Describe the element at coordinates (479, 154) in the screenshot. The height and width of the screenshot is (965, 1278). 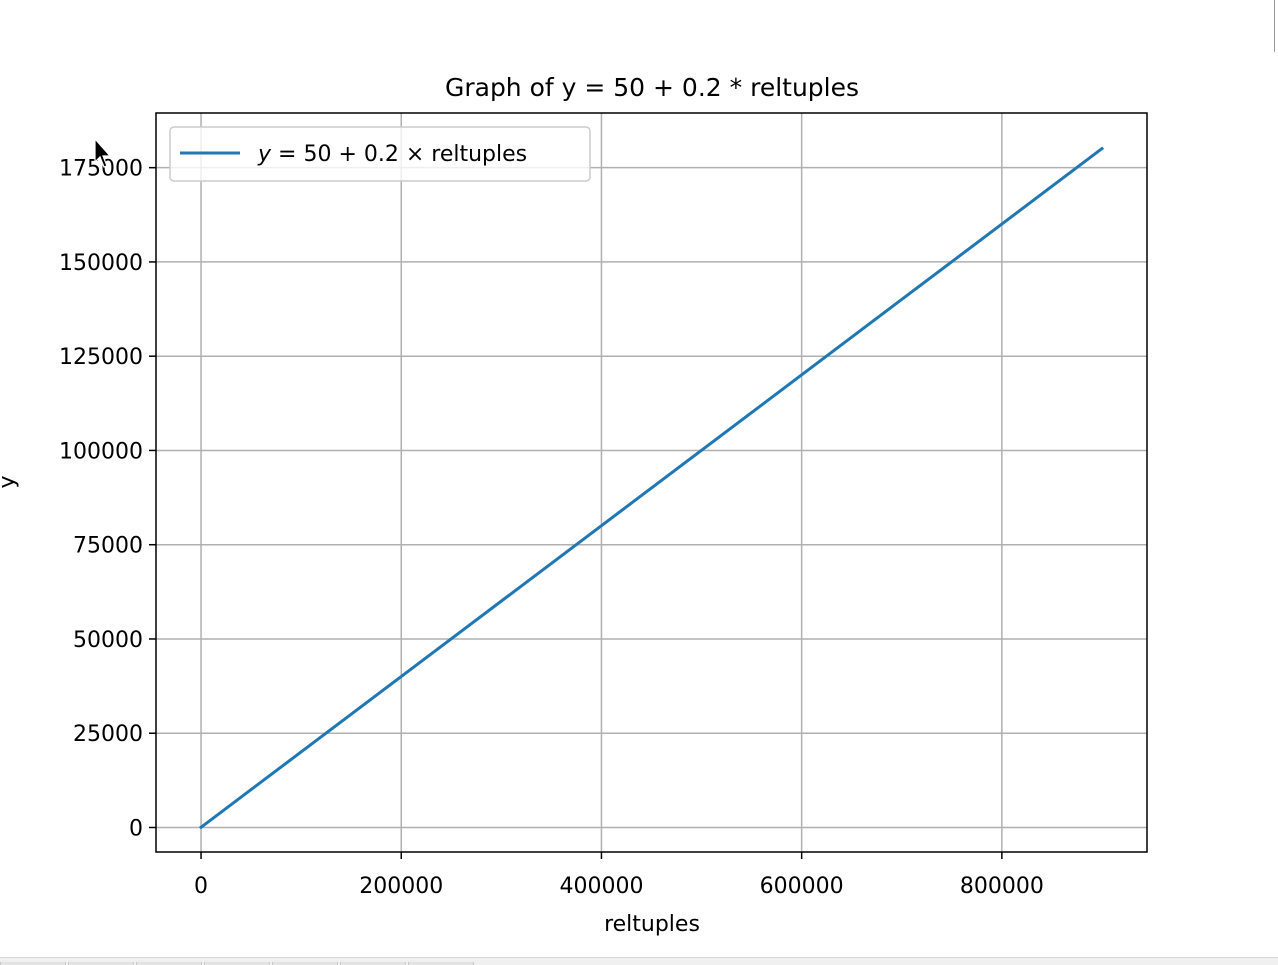
I see `legend-label-reltuples: reltuples` at that location.